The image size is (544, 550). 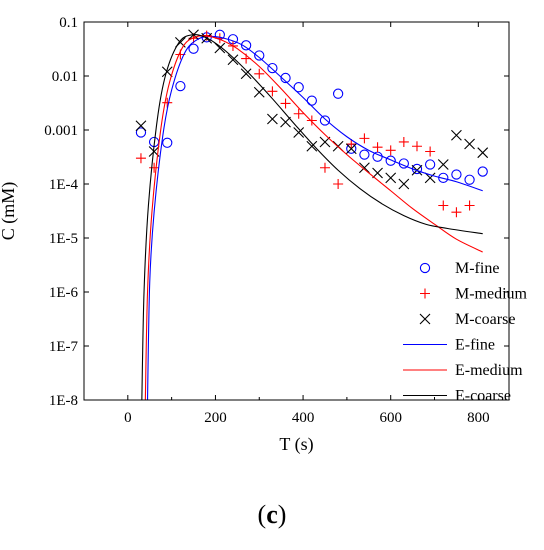 I want to click on x-tick-label: 200, so click(x=215, y=418).